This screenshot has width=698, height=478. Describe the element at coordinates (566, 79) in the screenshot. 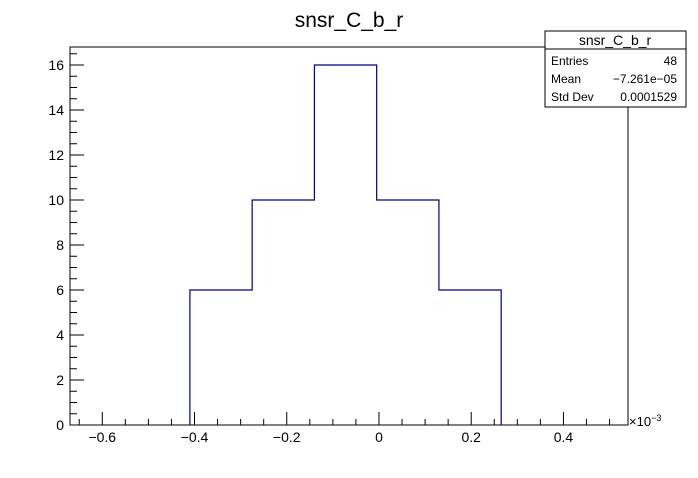

I see `stats-mean-label: Mean` at that location.